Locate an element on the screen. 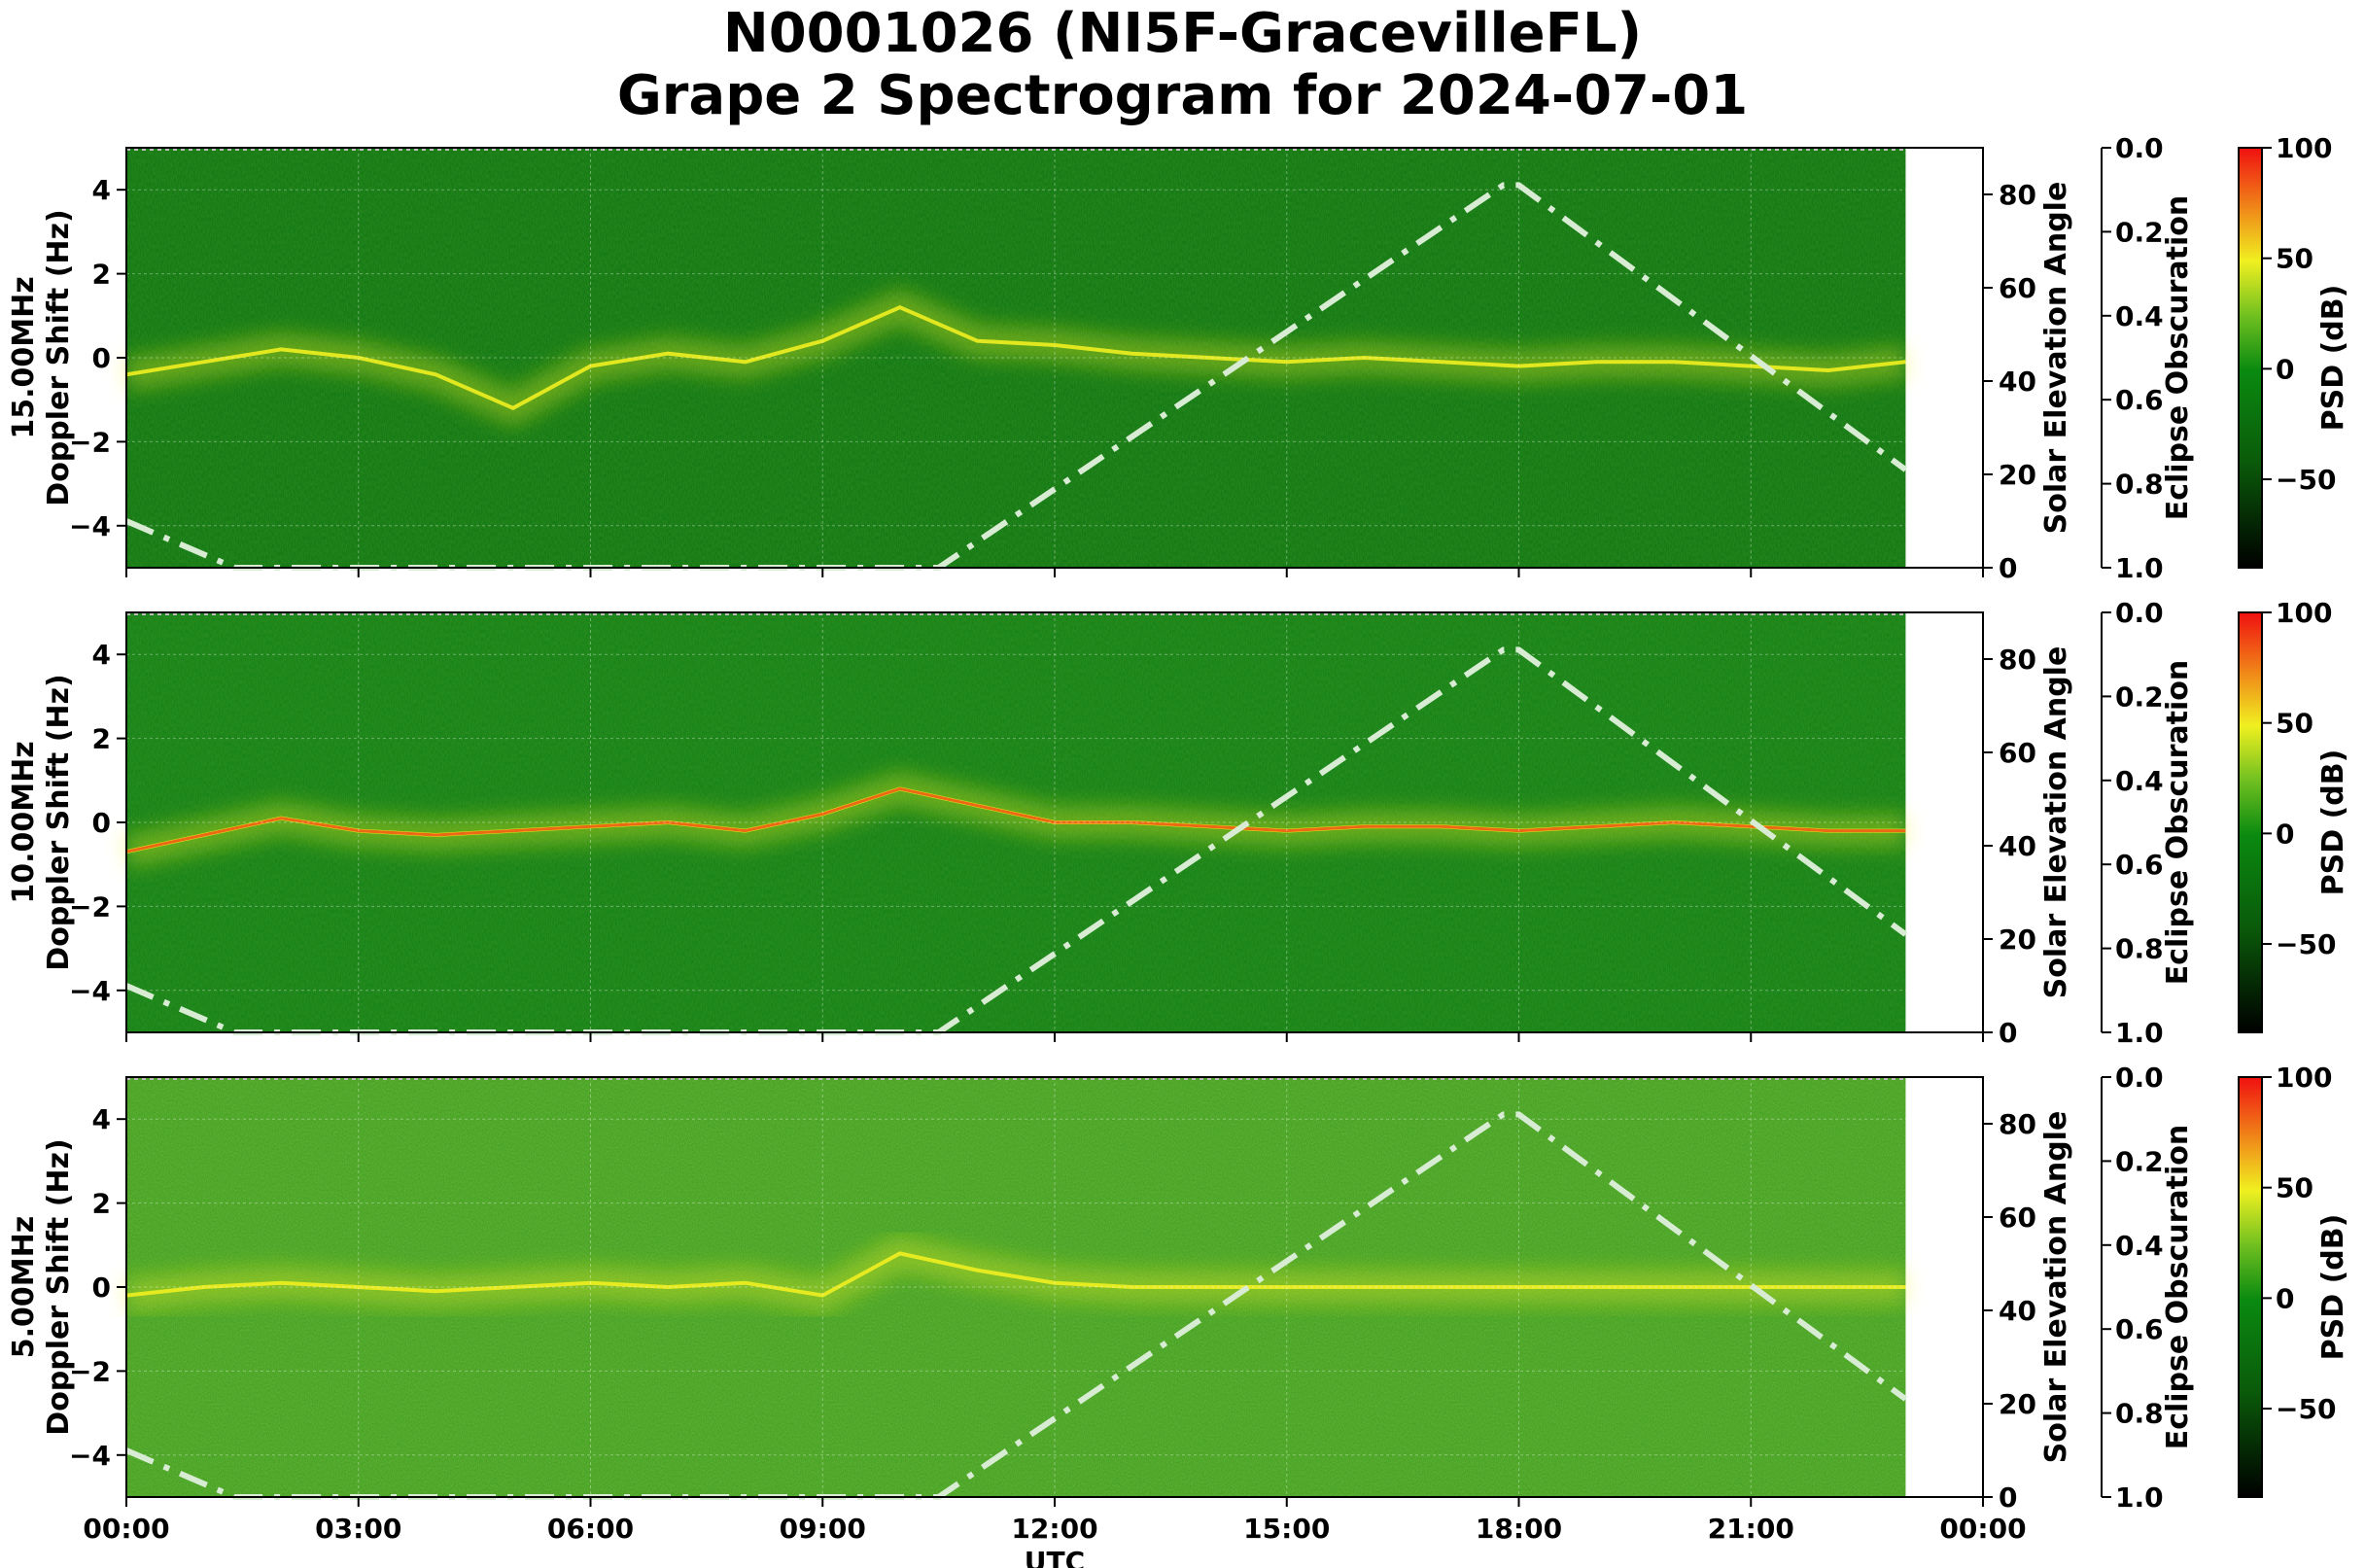 Image resolution: width=2365 pixels, height=1568 pixels. doppler-trace-peak is located at coordinates (1016, 820).